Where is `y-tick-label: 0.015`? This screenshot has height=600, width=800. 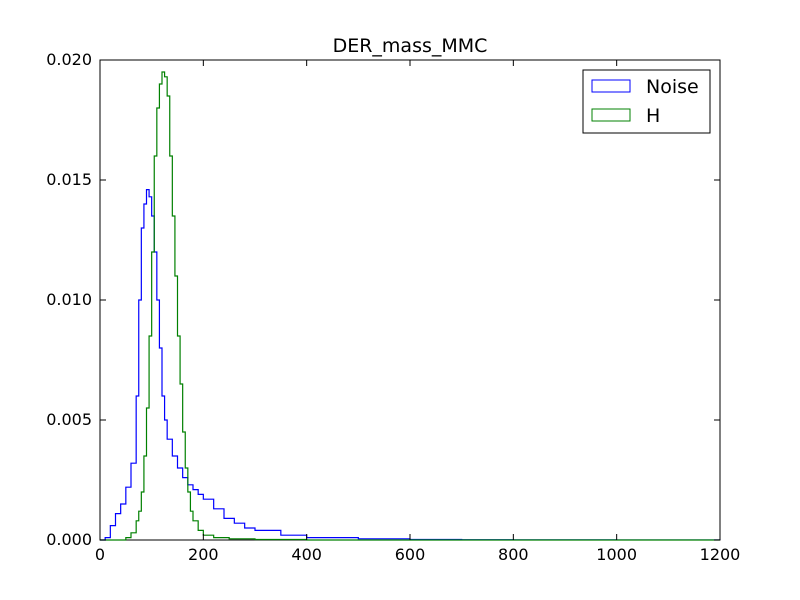
y-tick-label: 0.015 is located at coordinates (69, 179).